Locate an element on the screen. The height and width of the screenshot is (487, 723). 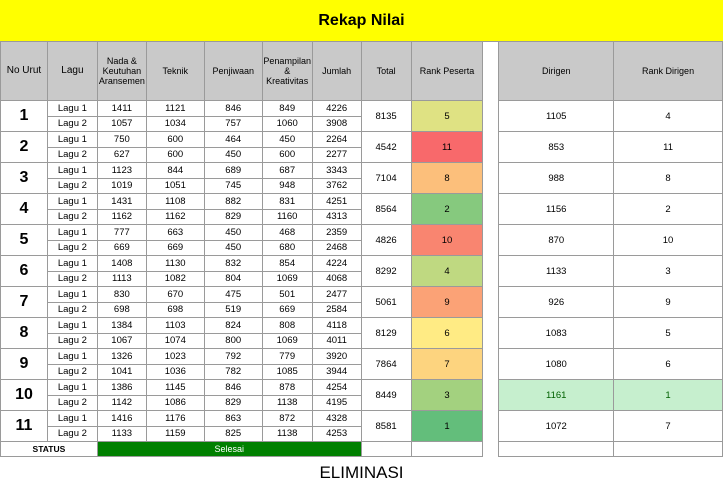
jumlah-cell: 4224 is located at coordinates (336, 263).